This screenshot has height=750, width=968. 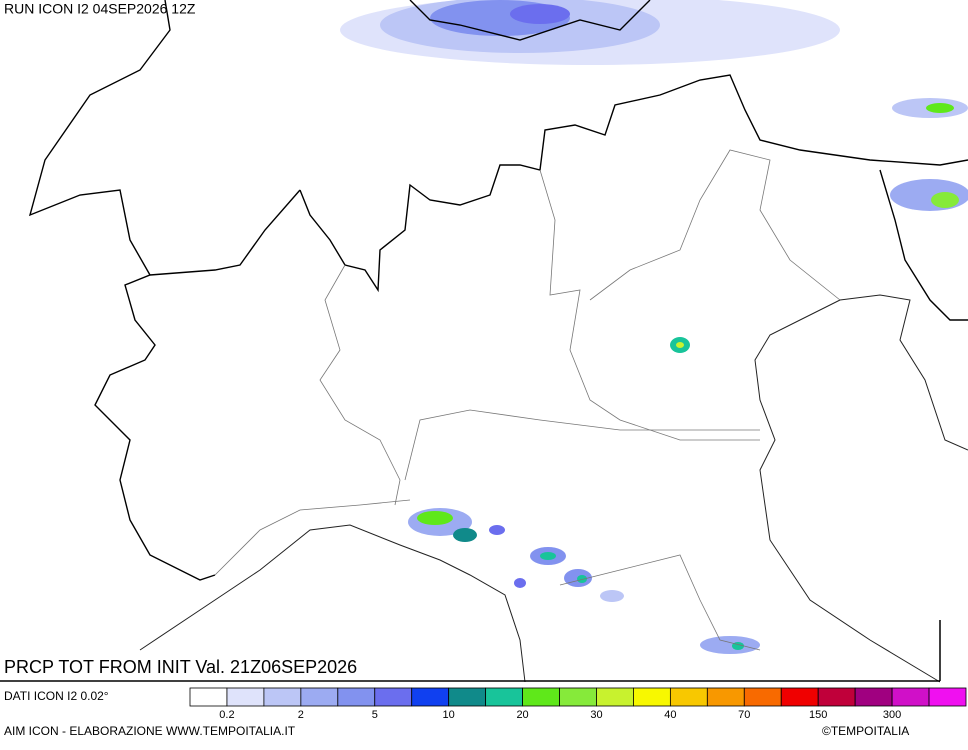 I want to click on data-source: DATI ICON I2 0.02°, so click(x=56, y=696).